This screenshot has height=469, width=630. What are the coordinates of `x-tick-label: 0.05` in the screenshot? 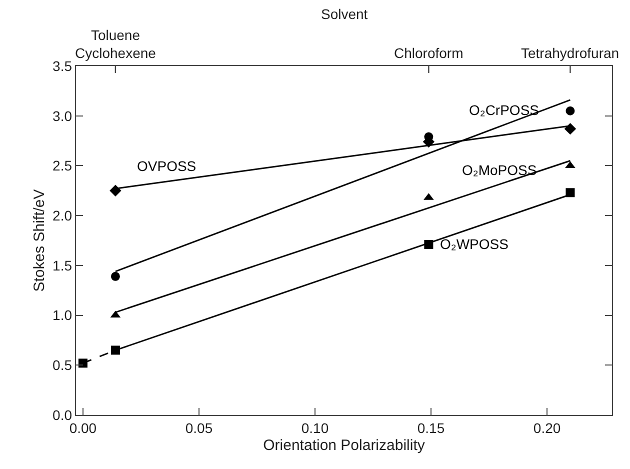 It's located at (199, 428).